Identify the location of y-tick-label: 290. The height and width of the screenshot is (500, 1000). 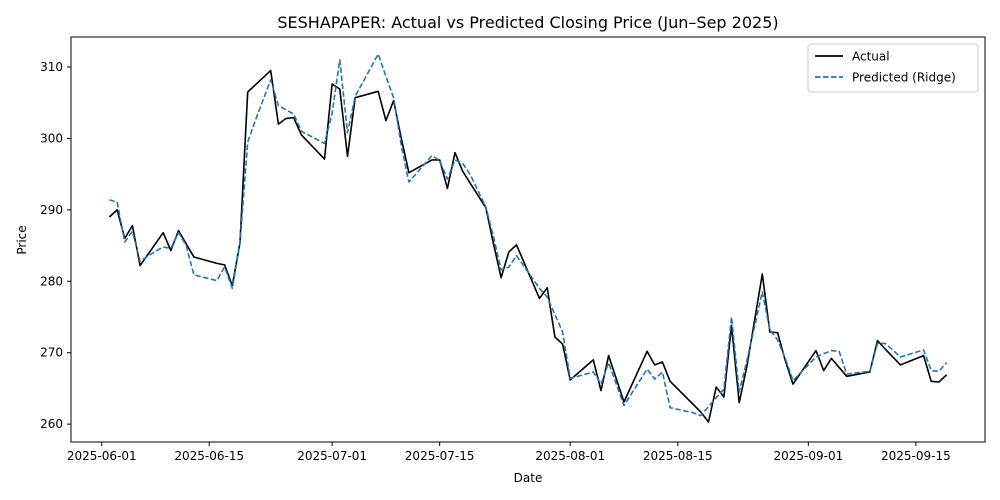
(51, 210).